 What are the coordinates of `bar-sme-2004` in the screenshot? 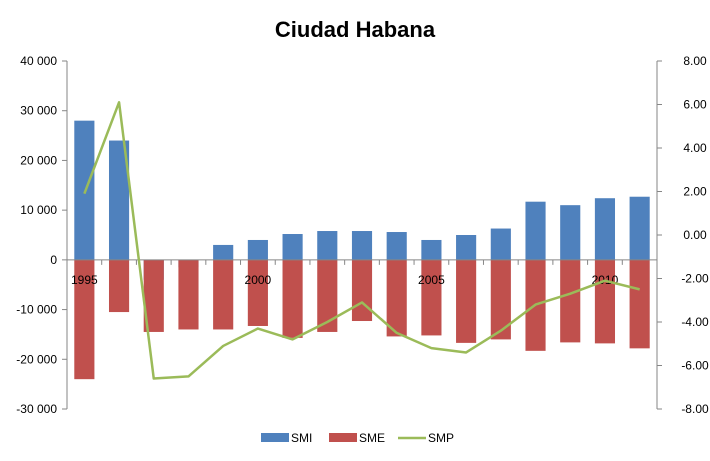 It's located at (396, 298).